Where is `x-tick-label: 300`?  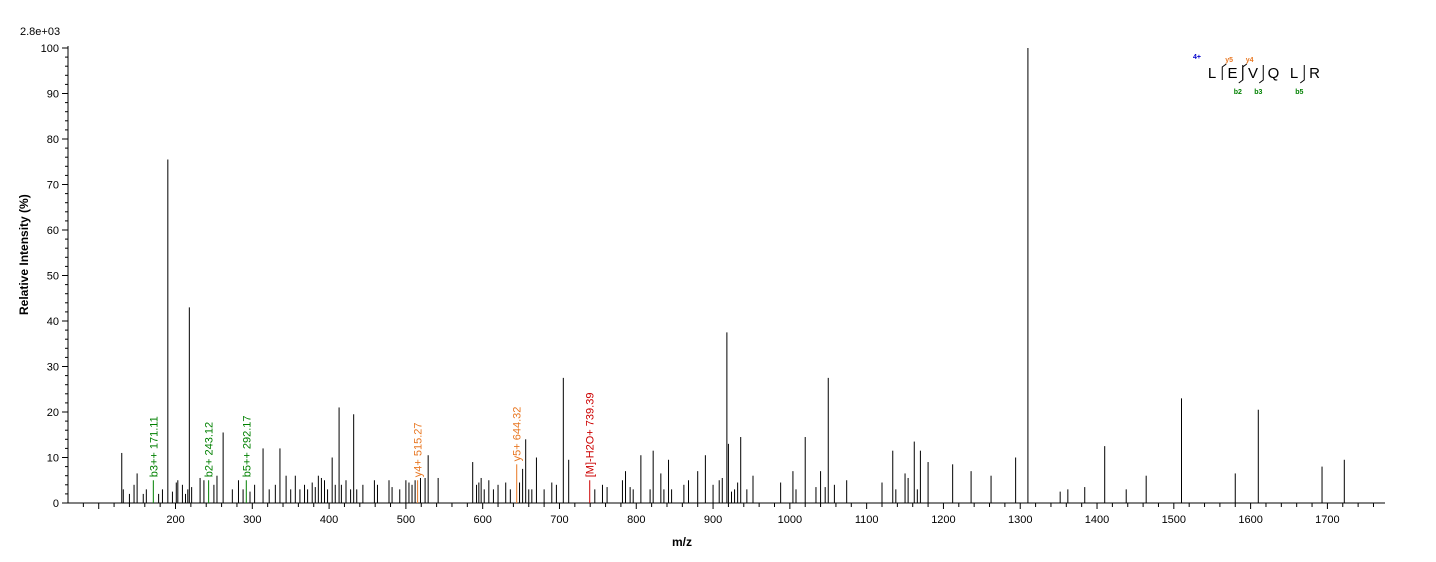
x-tick-label: 300 is located at coordinates (252, 520).